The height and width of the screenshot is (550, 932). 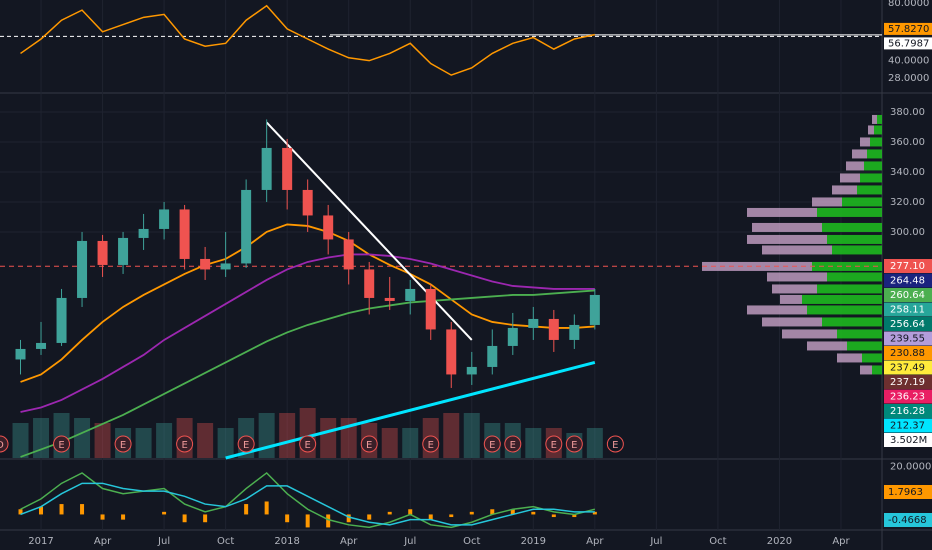 What do you see at coordinates (40, 541) in the screenshot?
I see `x-tick-label: 2017` at bounding box center [40, 541].